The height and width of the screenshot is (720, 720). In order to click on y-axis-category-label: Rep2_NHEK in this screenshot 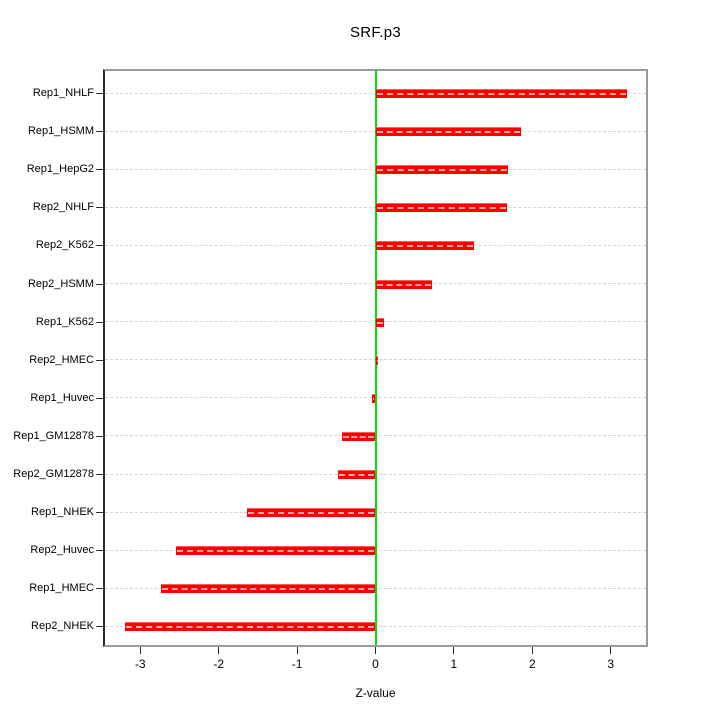, I will do `click(62, 626)`.